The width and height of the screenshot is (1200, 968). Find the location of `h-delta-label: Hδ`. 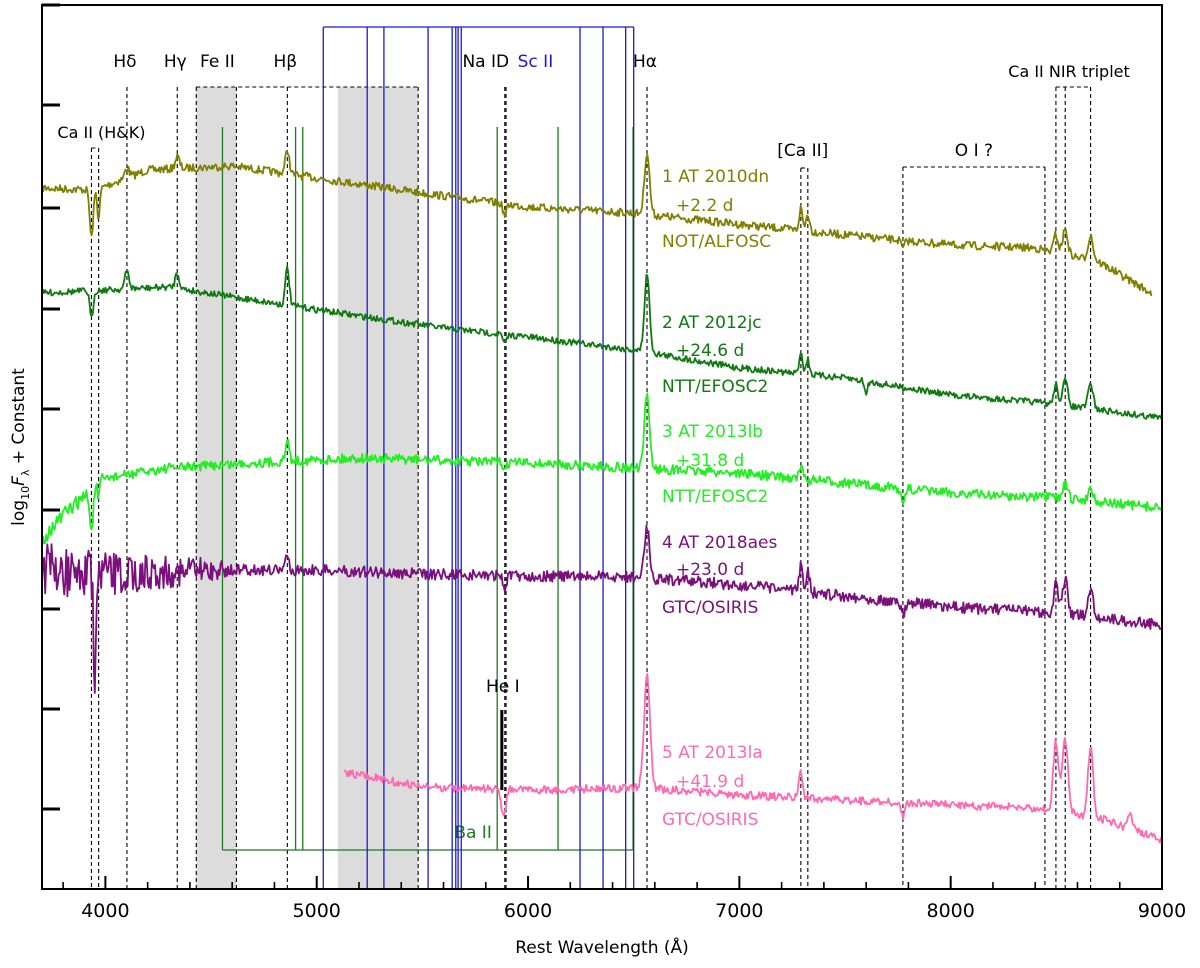

h-delta-label: Hδ is located at coordinates (124, 62).